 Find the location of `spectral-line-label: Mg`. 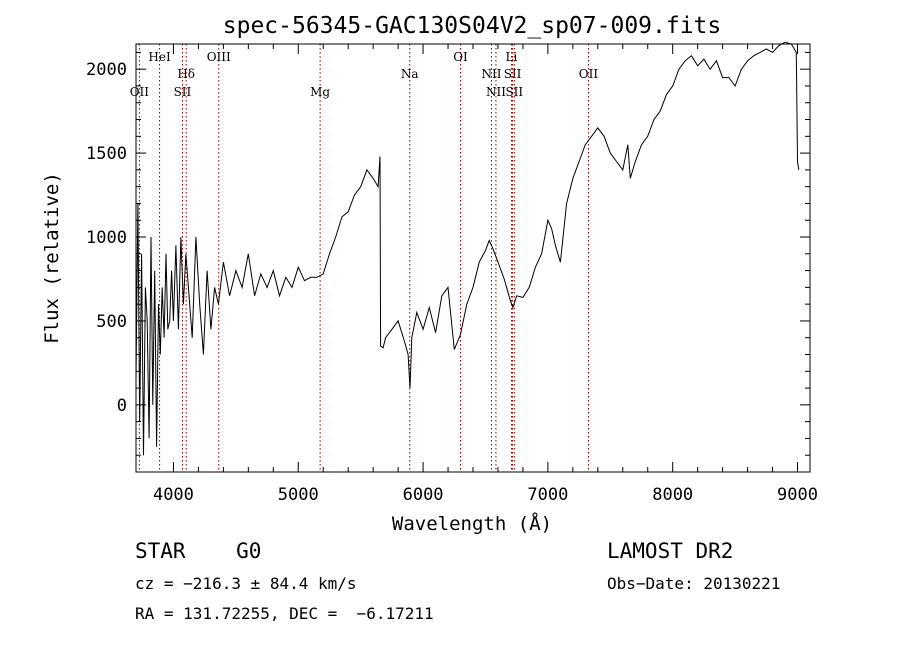

spectral-line-label: Mg is located at coordinates (320, 92).